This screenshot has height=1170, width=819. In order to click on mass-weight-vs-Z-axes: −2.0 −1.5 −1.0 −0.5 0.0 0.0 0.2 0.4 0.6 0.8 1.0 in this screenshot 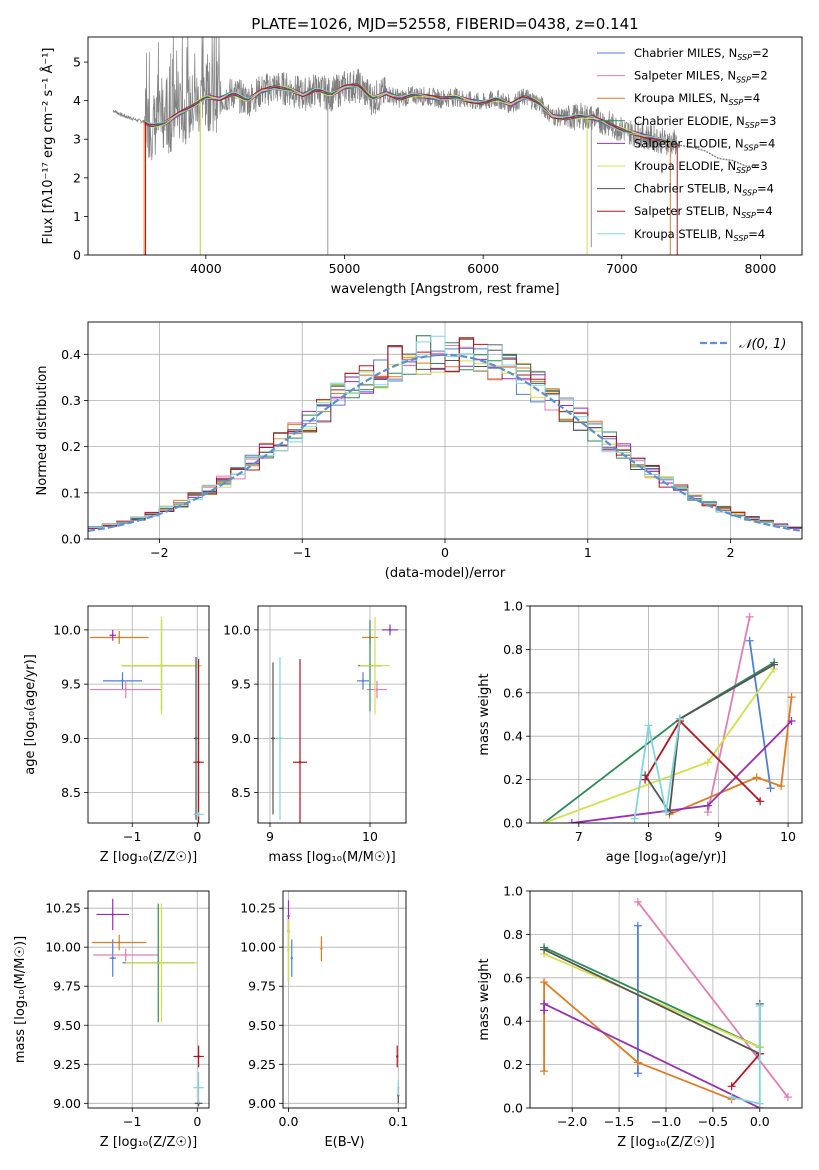, I will do `click(652, 1006)`.